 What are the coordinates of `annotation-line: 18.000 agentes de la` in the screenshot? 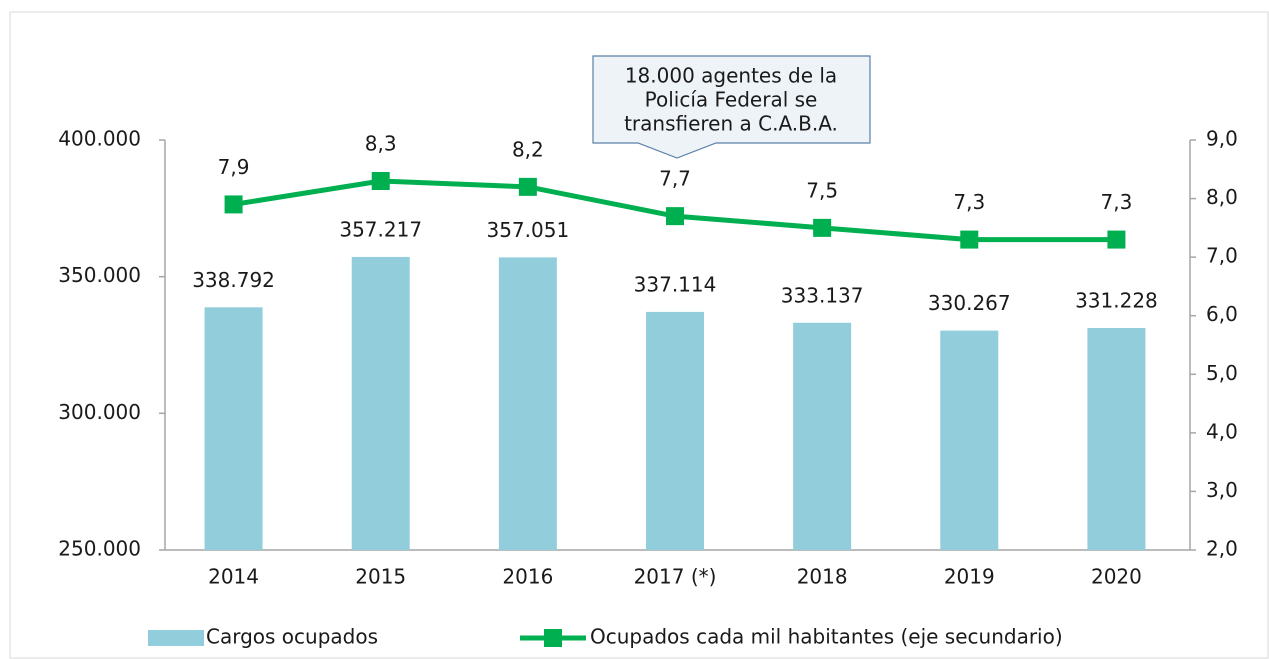 It's located at (731, 76).